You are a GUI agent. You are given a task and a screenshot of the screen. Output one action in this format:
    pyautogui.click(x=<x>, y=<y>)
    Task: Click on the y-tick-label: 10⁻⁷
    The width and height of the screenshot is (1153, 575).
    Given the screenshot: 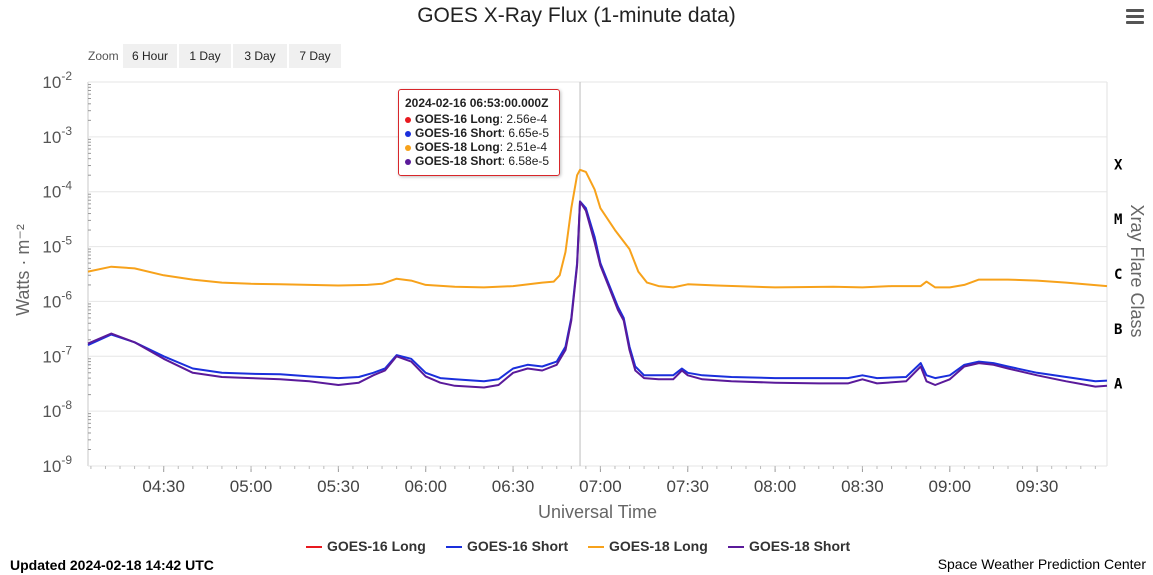 What is the action you would take?
    pyautogui.click(x=57, y=354)
    